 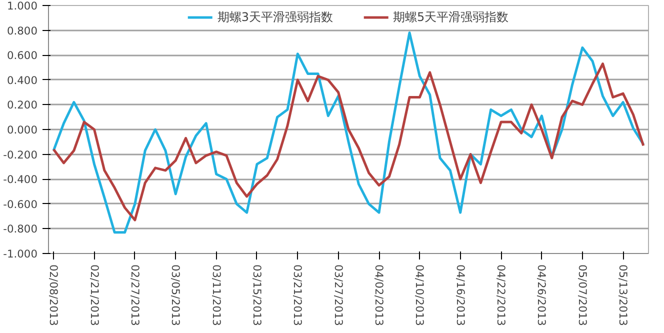 I want to click on y-tick-label: 0.000, so click(x=22, y=130).